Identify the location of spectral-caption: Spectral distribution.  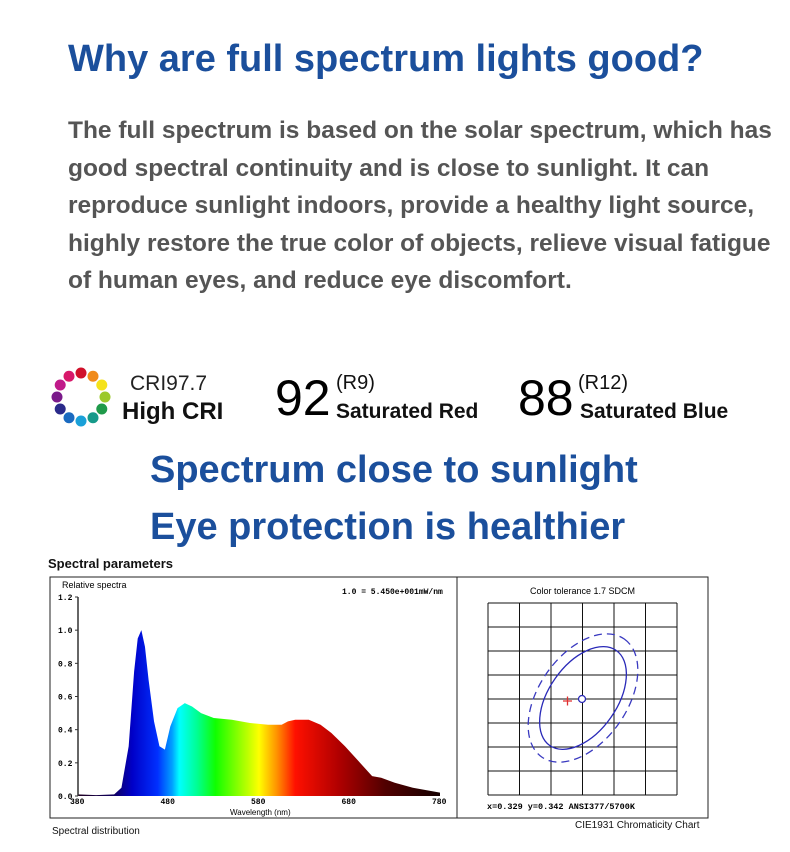
(96, 831).